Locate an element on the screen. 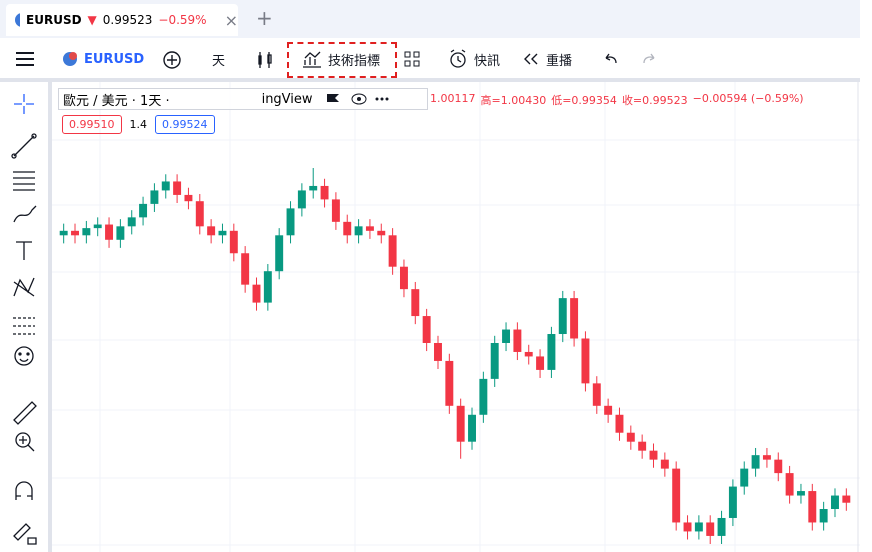  legend-box: 歐元 / 美元 · 1天 · ingView is located at coordinates (243, 99).